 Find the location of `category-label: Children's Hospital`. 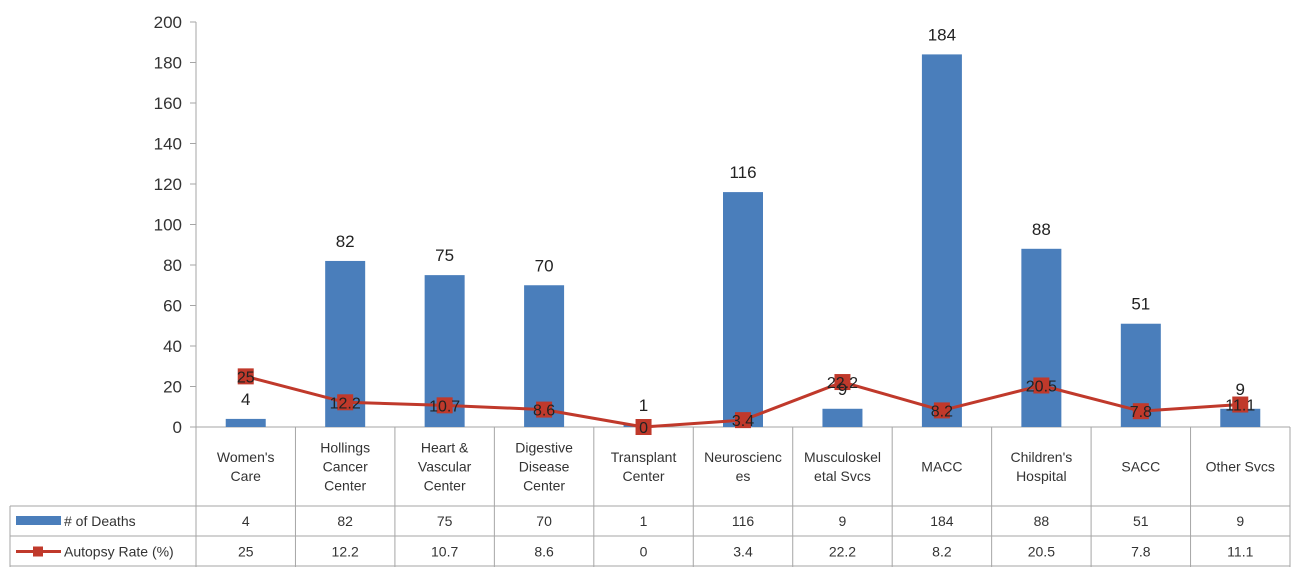

category-label: Children's Hospital is located at coordinates (1041, 466).